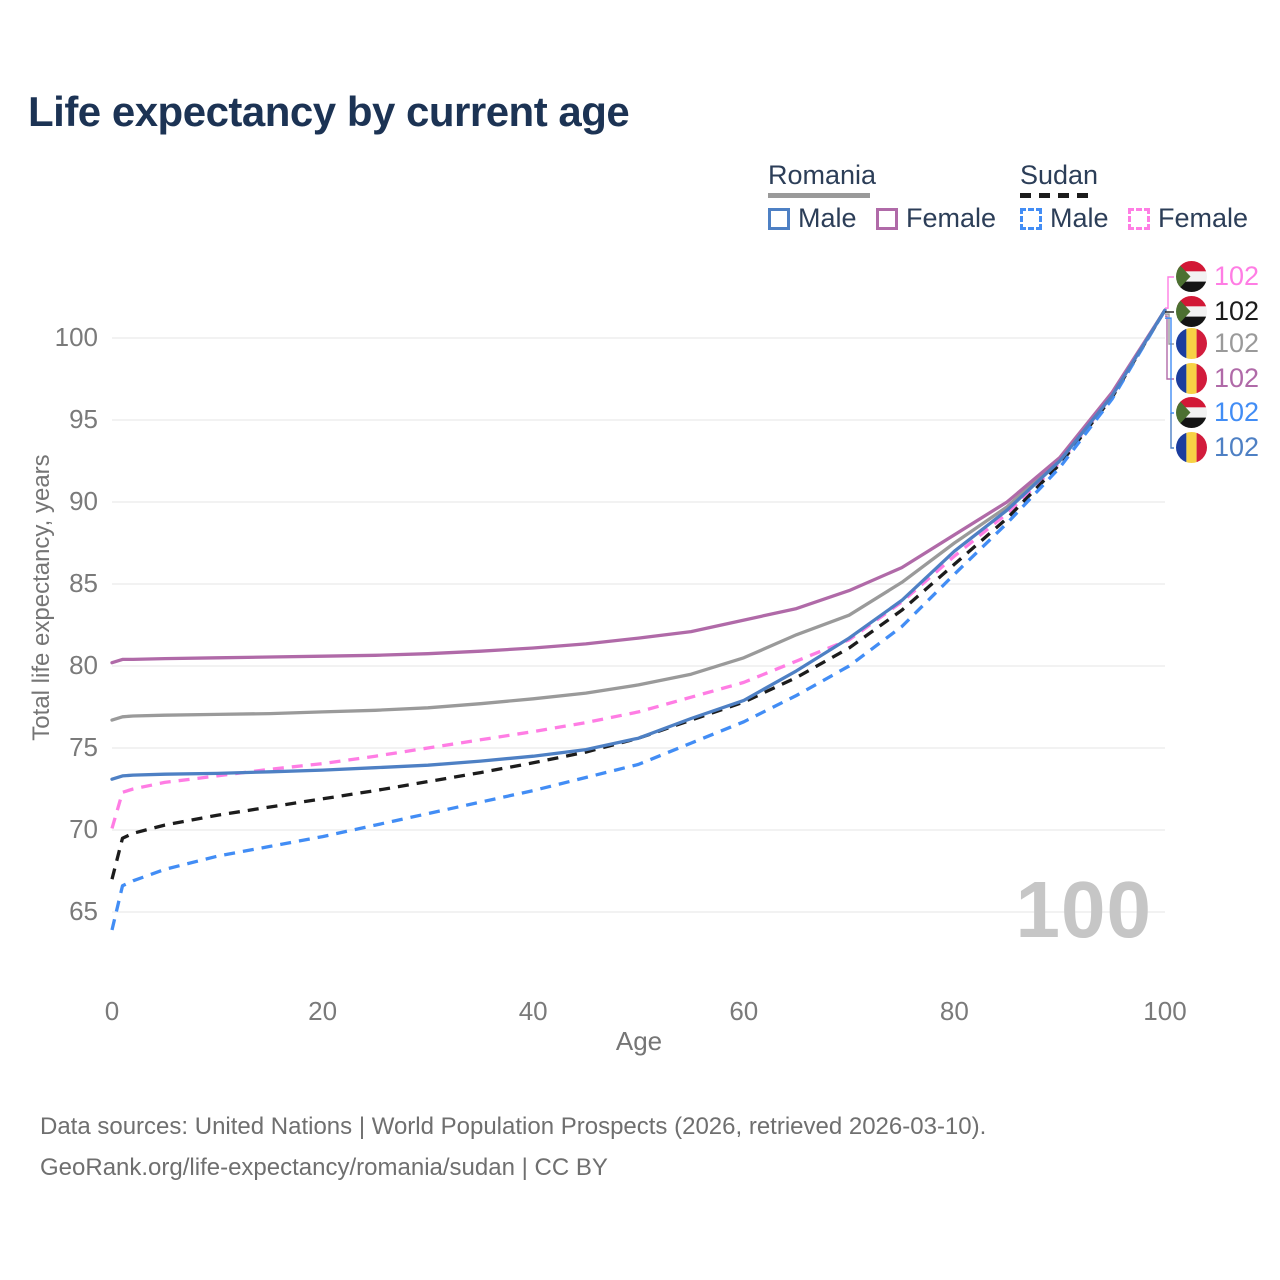 This screenshot has height=1280, width=1280. I want to click on legend-label-romania-male: Male, so click(827, 218).